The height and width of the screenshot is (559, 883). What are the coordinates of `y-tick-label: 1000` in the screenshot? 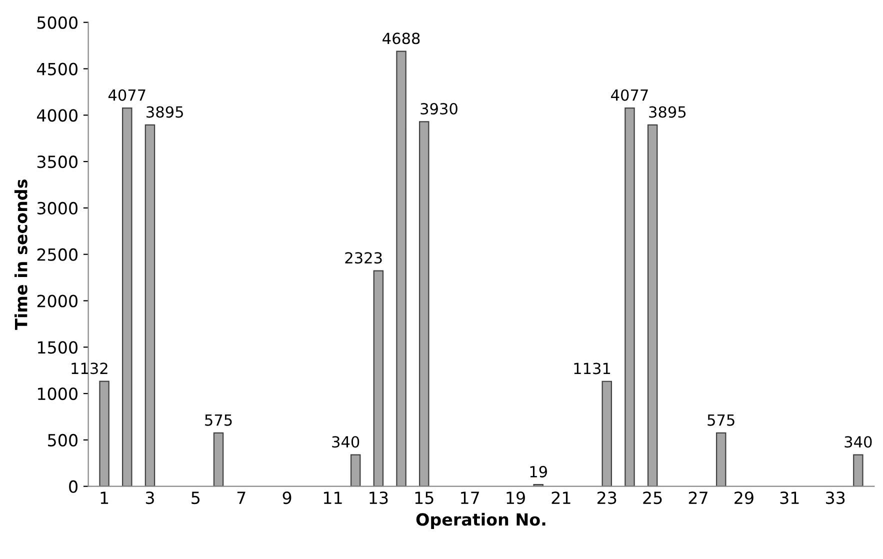 It's located at (58, 394).